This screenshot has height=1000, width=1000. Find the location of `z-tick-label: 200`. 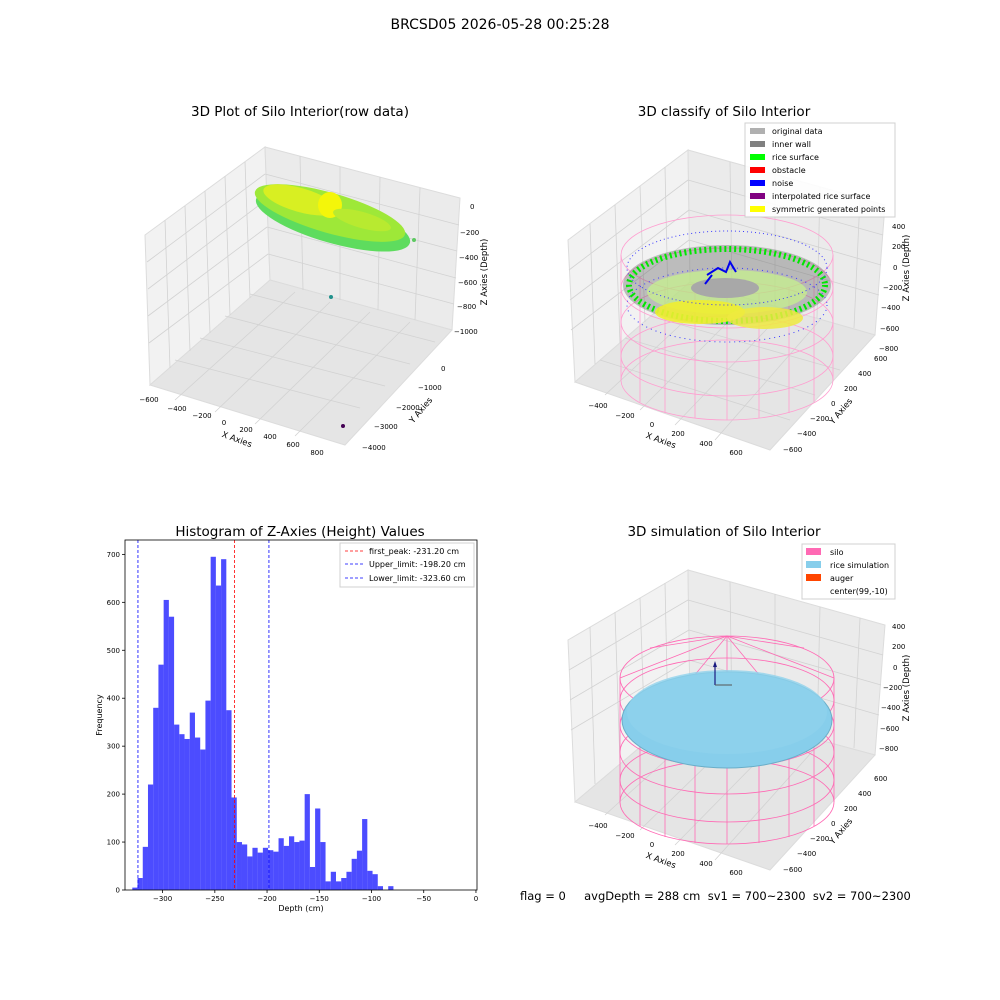

z-tick-label: 200 is located at coordinates (898, 647).